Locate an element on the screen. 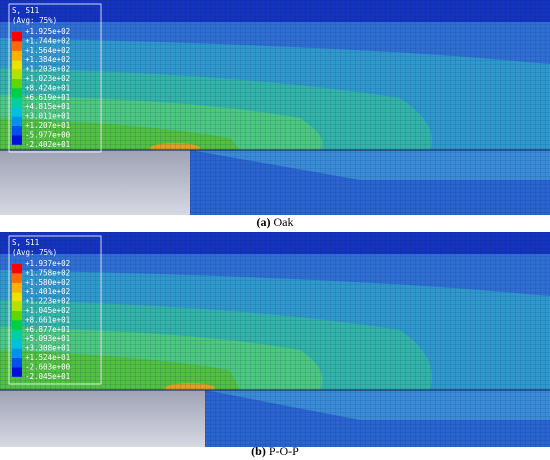 The width and height of the screenshot is (550, 460). legend-value: +5.093e+01 is located at coordinates (47, 338).